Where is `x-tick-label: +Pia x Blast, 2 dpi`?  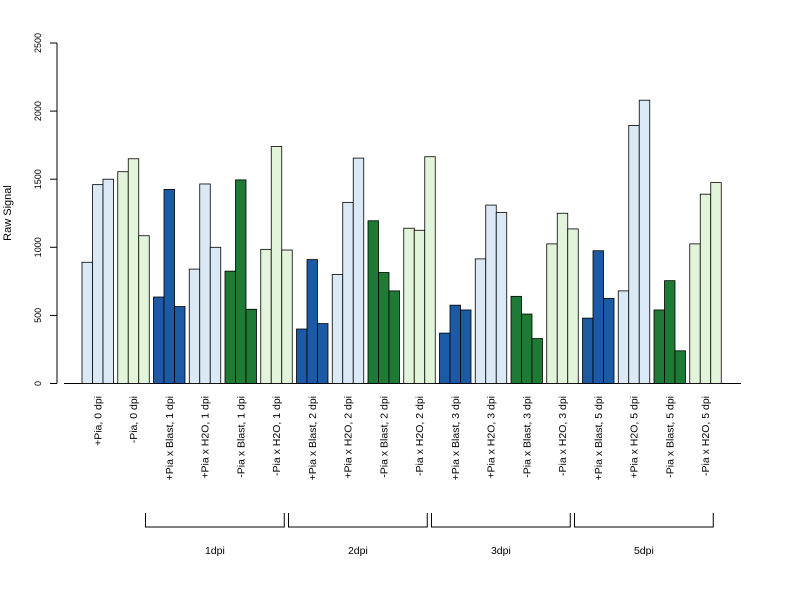
x-tick-label: +Pia x Blast, 2 dpi is located at coordinates (313, 438).